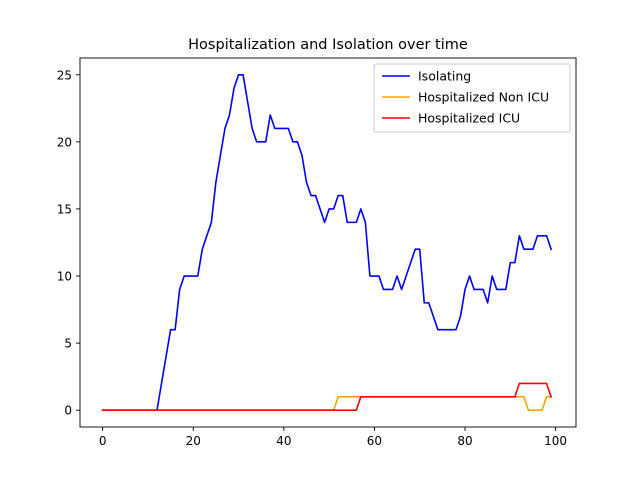  I want to click on y-tick-label: 25, so click(64, 75).